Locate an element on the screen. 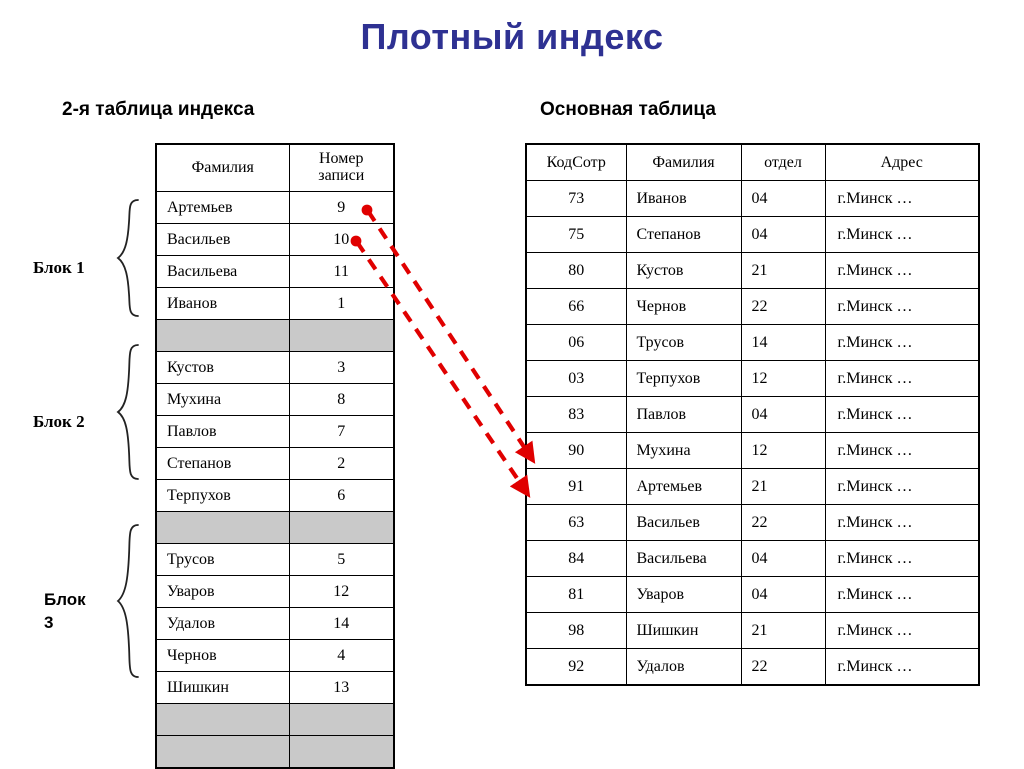  index-table-row: Степанов 2 is located at coordinates (275, 463).